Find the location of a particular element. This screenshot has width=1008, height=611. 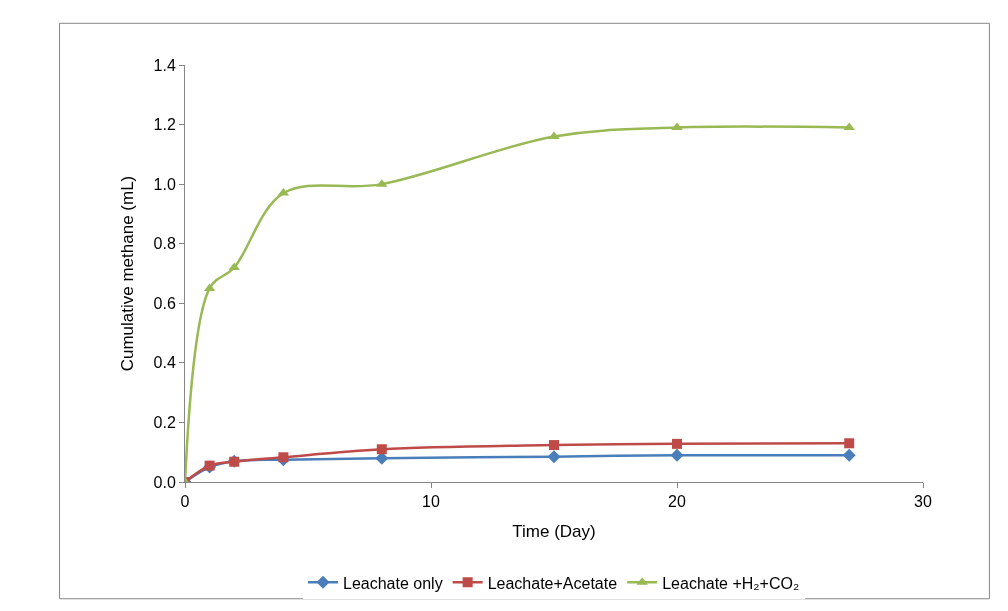

y-tick-label: 1.4 is located at coordinates (164, 65).